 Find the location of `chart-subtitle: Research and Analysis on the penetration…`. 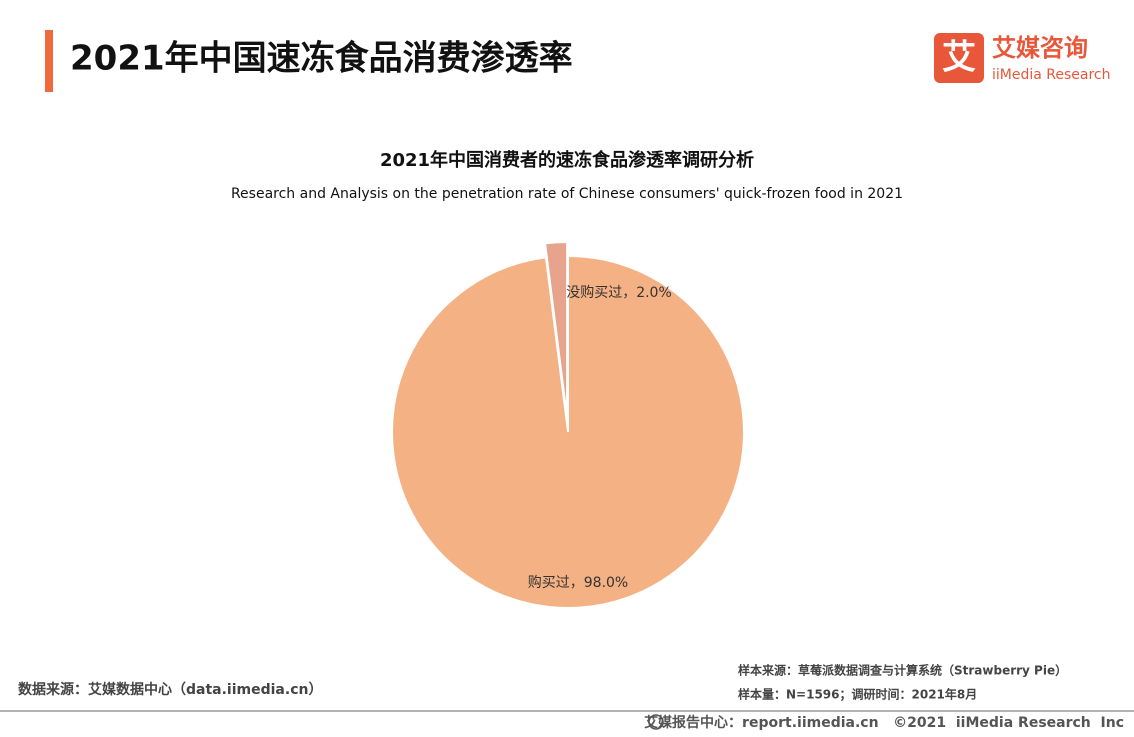

chart-subtitle: Research and Analysis on the penetration… is located at coordinates (567, 194).